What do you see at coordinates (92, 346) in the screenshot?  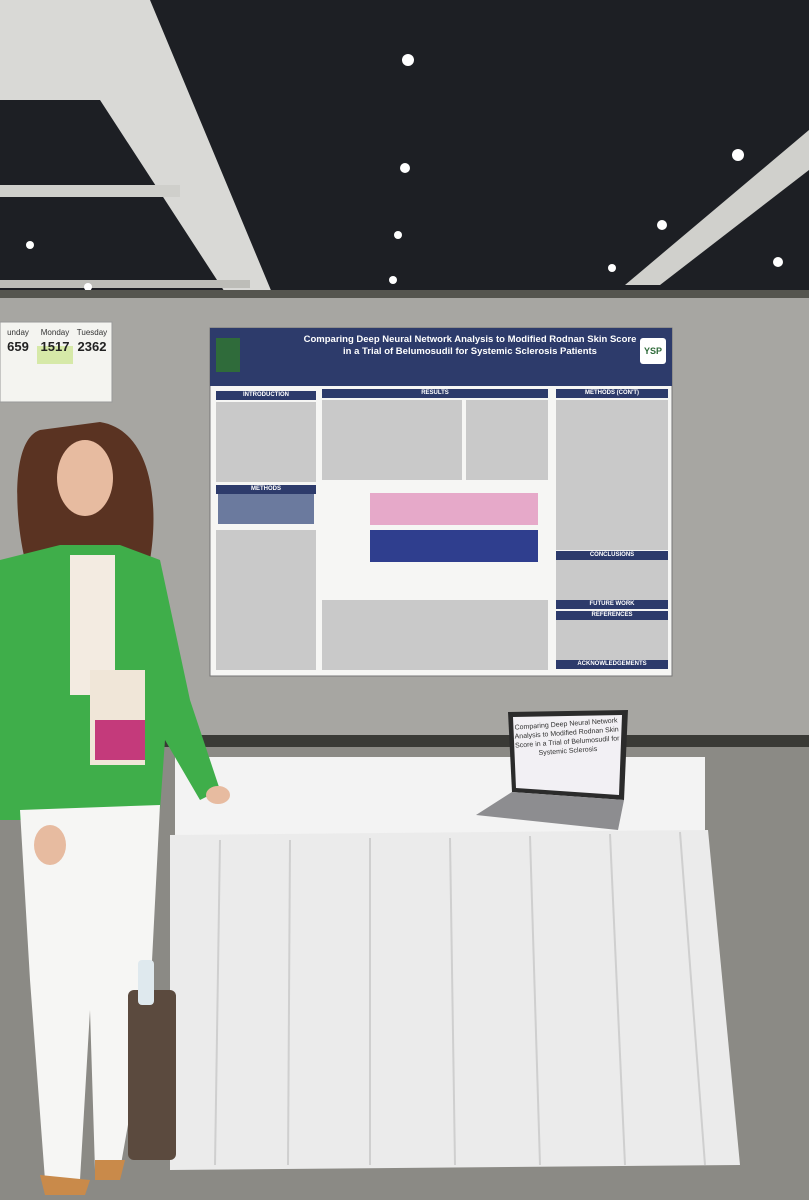 I see `sign-count: 2362` at bounding box center [92, 346].